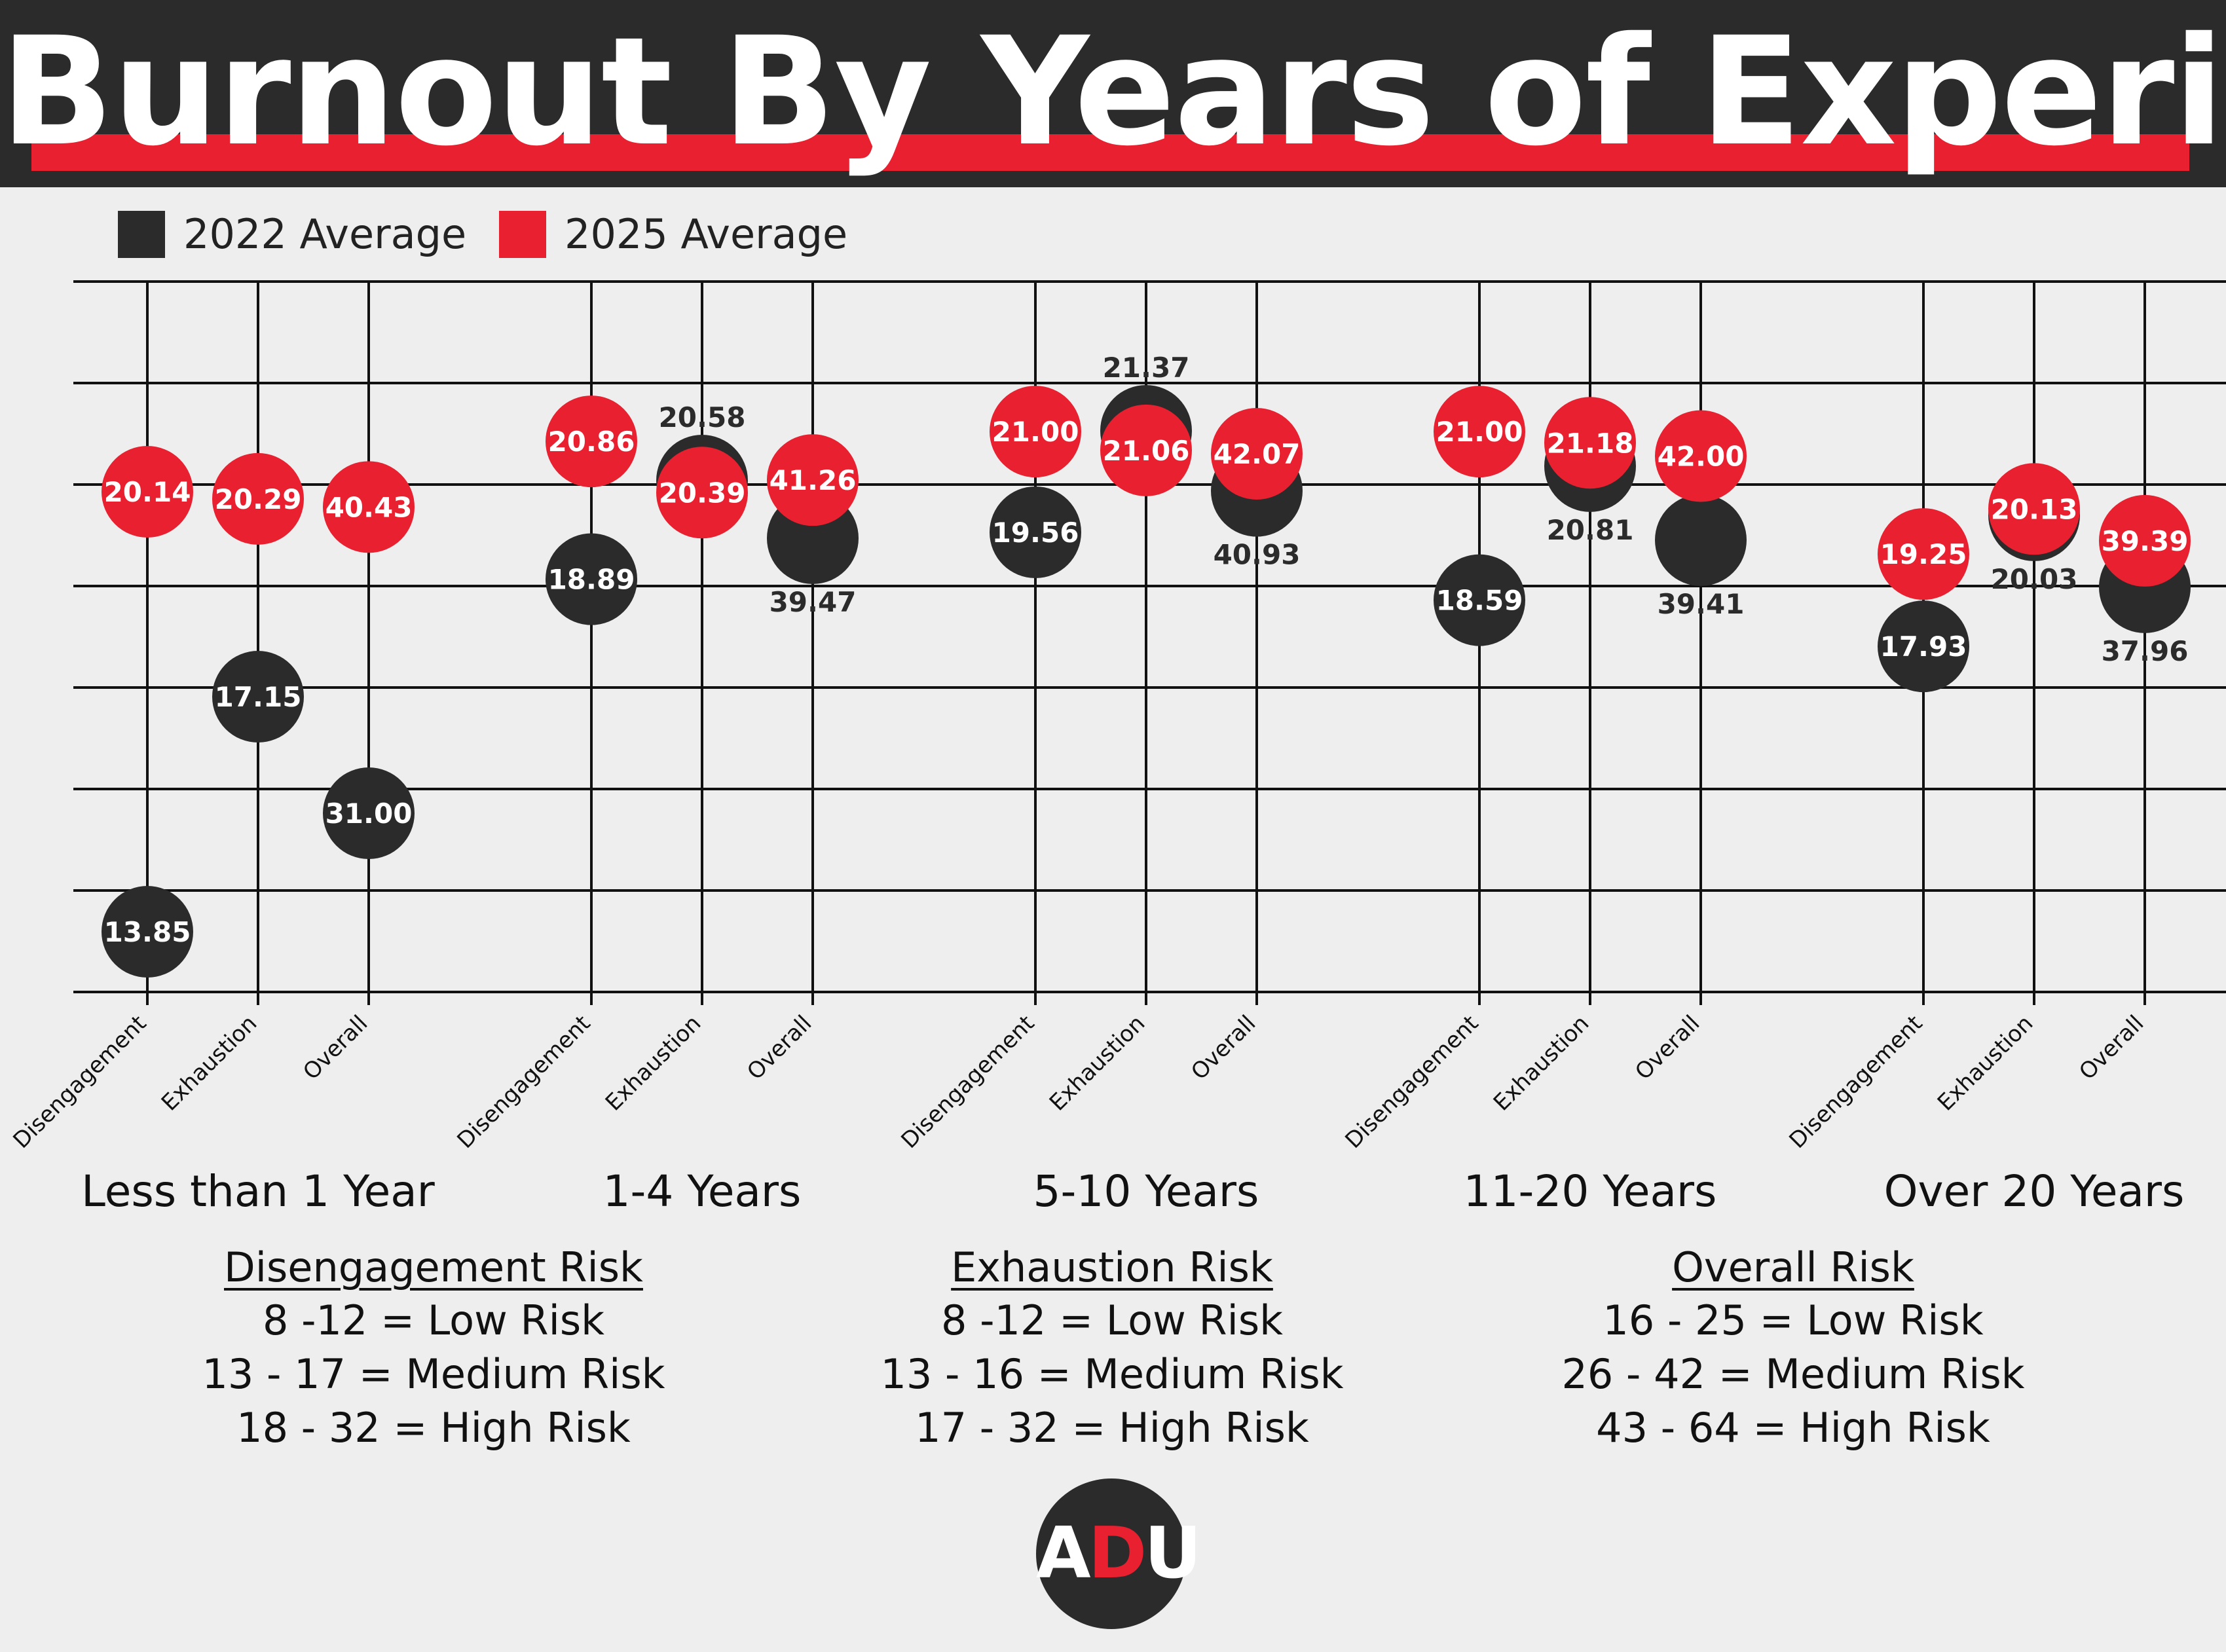 This screenshot has height=1652, width=2226. I want to click on data-label-2025: 41.26, so click(813, 480).